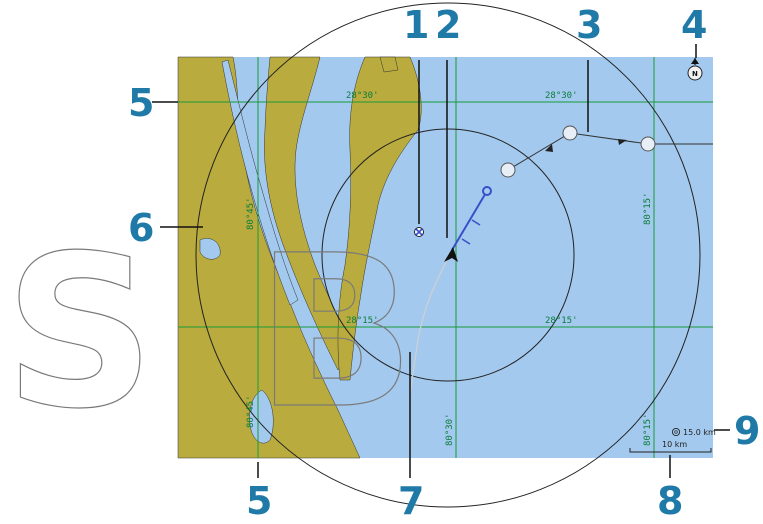 The width and height of the screenshot is (763, 524). I want to click on track-line, so click(429, 326).